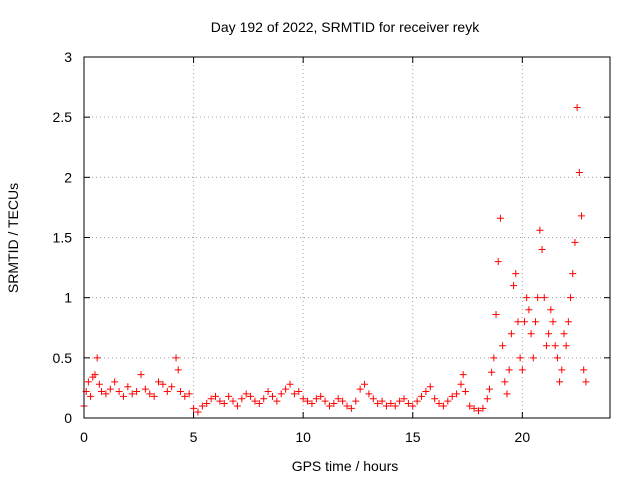 Image resolution: width=640 pixels, height=480 pixels. Describe the element at coordinates (68, 418) in the screenshot. I see `y-tick-label: 0` at that location.